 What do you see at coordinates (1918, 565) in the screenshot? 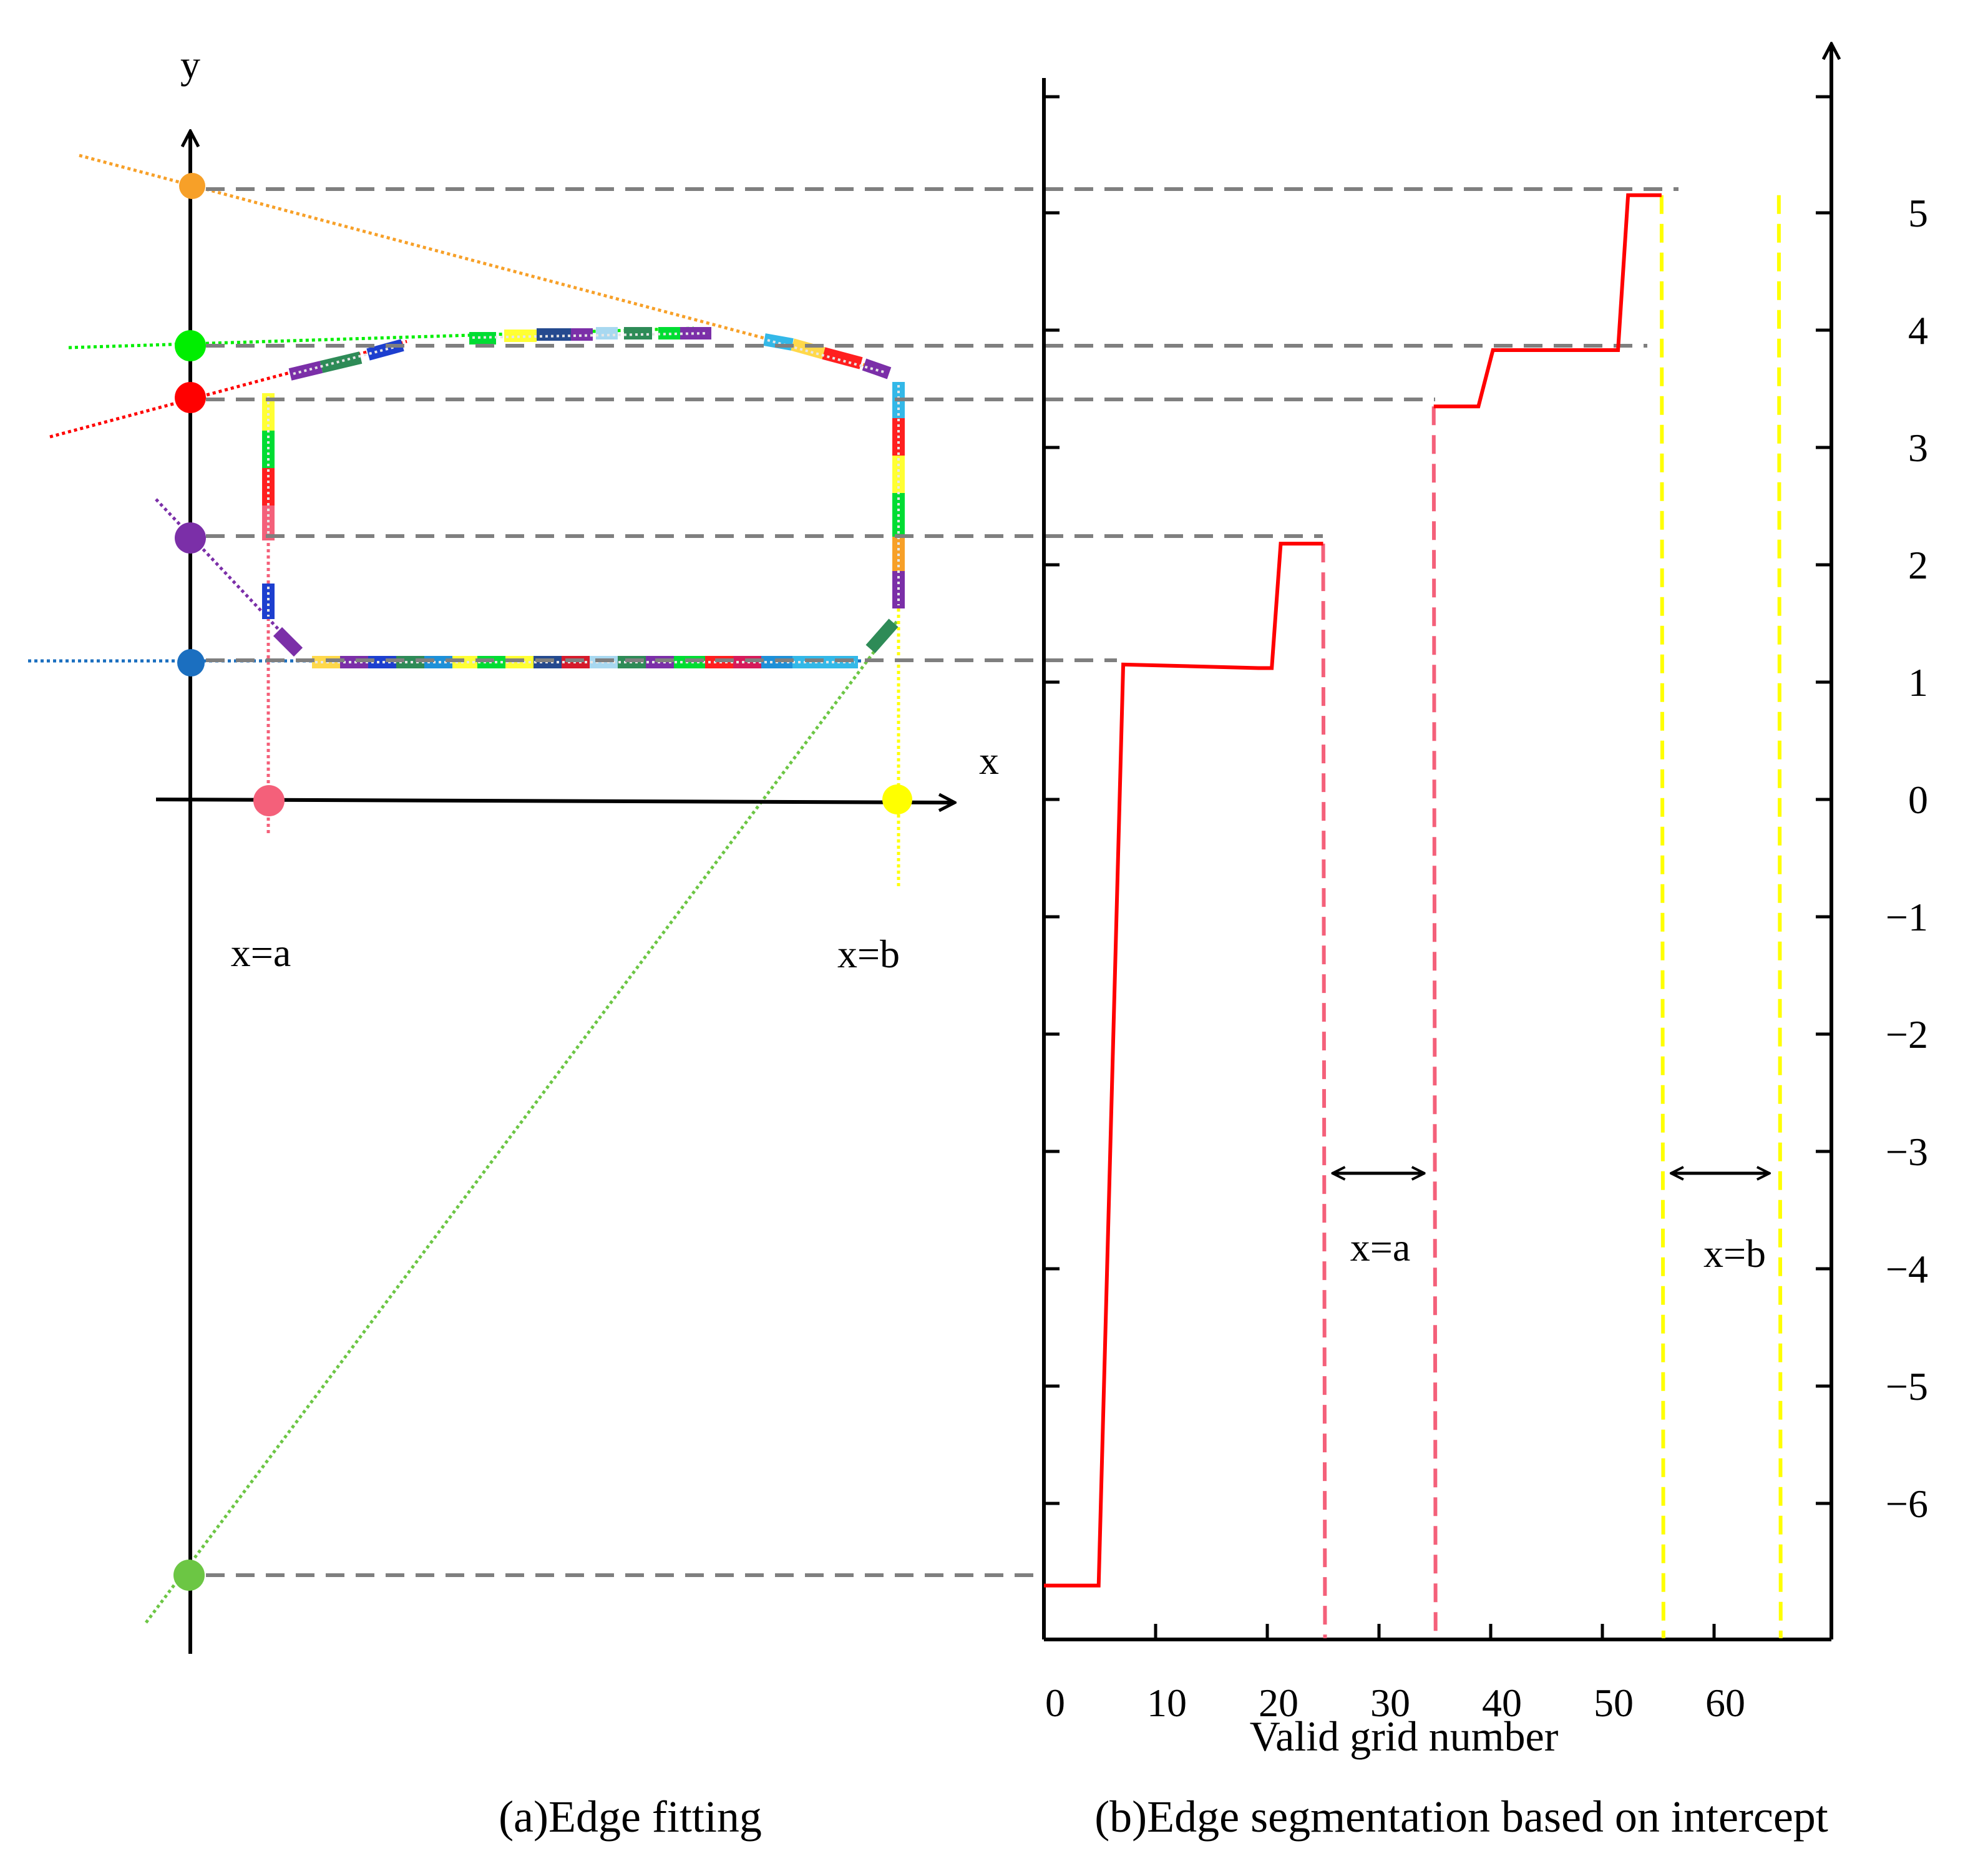
I see `y-tick-label: 2` at bounding box center [1918, 565].